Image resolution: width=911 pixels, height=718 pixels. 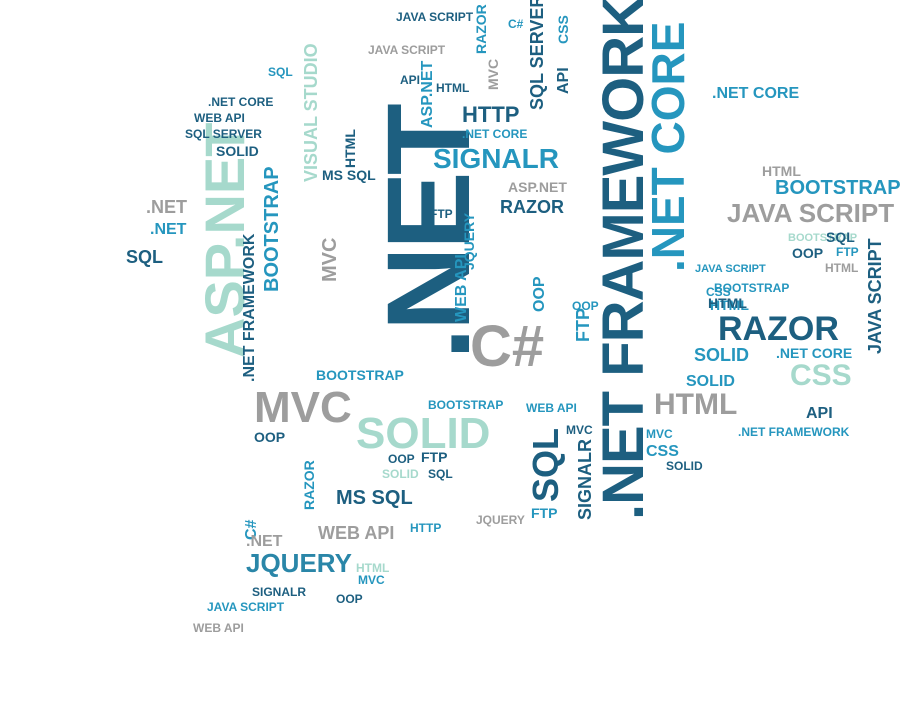 I want to click on word-java-script-vertical: JAVA SCRIPT, so click(x=875, y=296).